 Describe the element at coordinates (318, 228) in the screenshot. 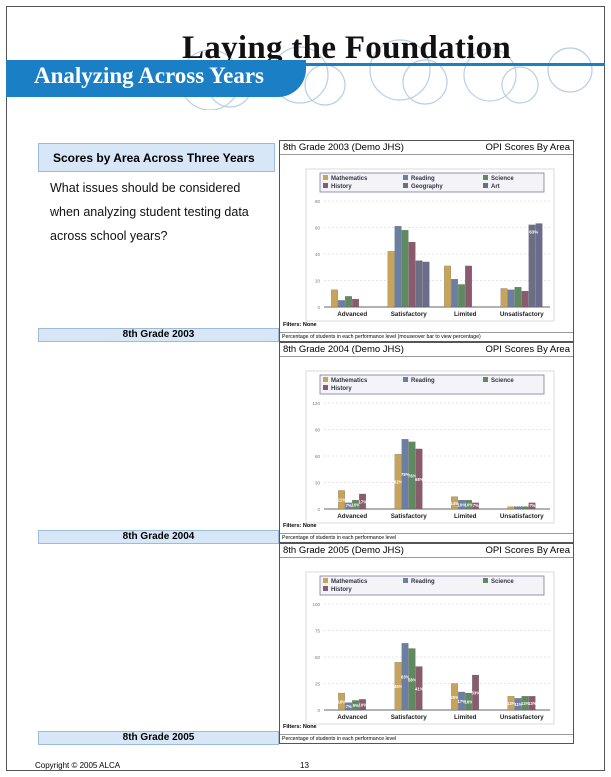

I see `y-tick-label: 60` at that location.